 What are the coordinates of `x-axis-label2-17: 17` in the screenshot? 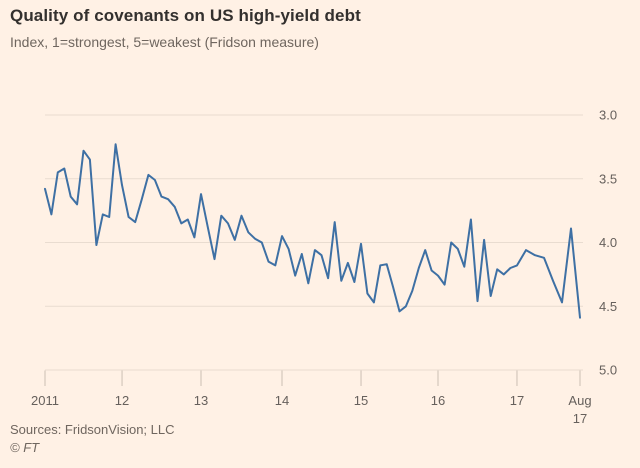 It's located at (580, 418).